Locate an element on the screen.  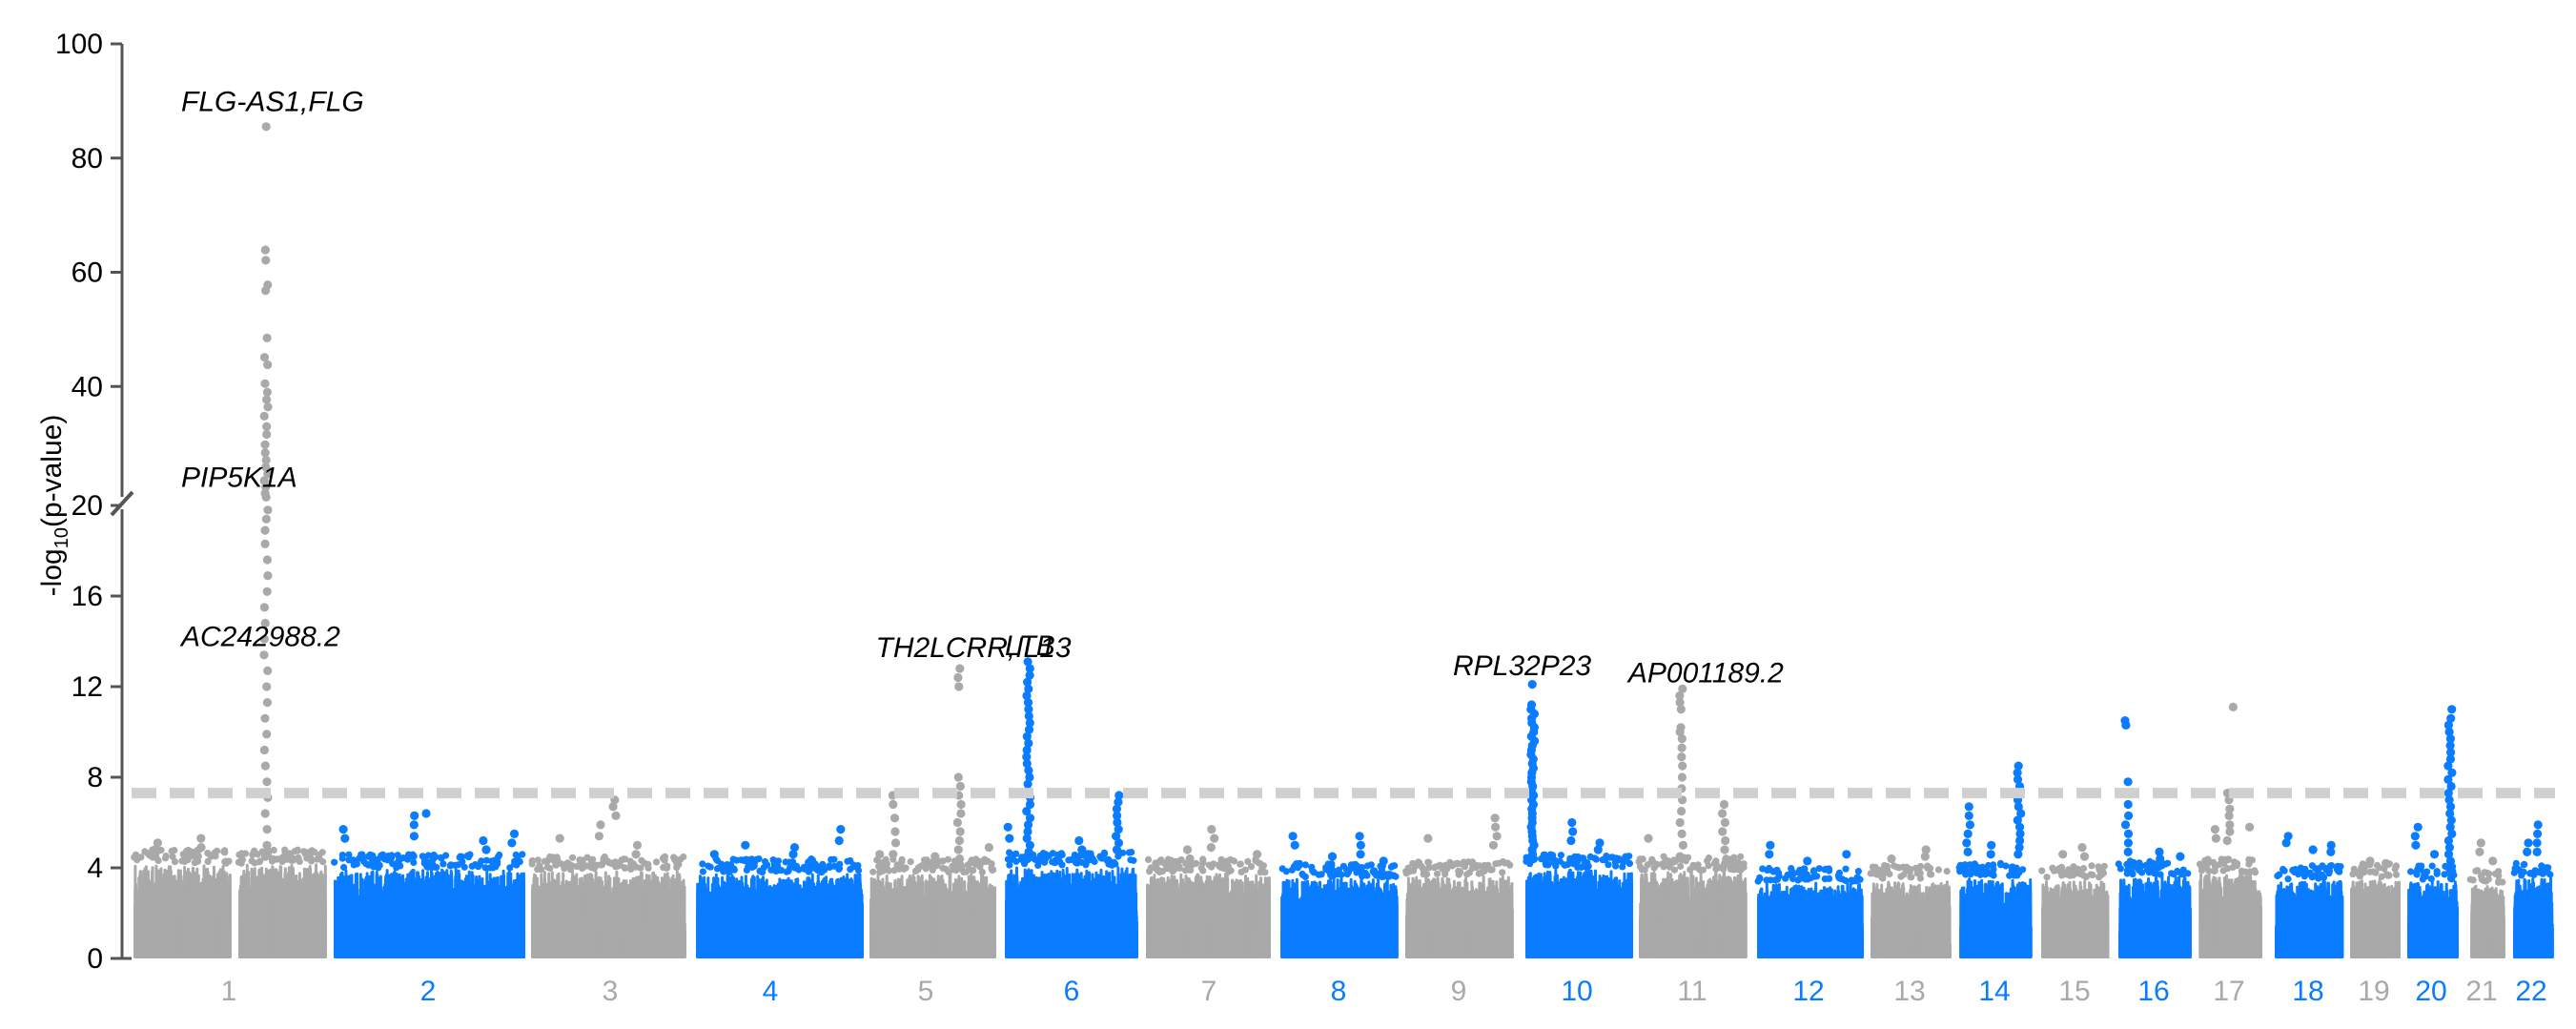
chromosome-16-noise is located at coordinates (2154, 908).